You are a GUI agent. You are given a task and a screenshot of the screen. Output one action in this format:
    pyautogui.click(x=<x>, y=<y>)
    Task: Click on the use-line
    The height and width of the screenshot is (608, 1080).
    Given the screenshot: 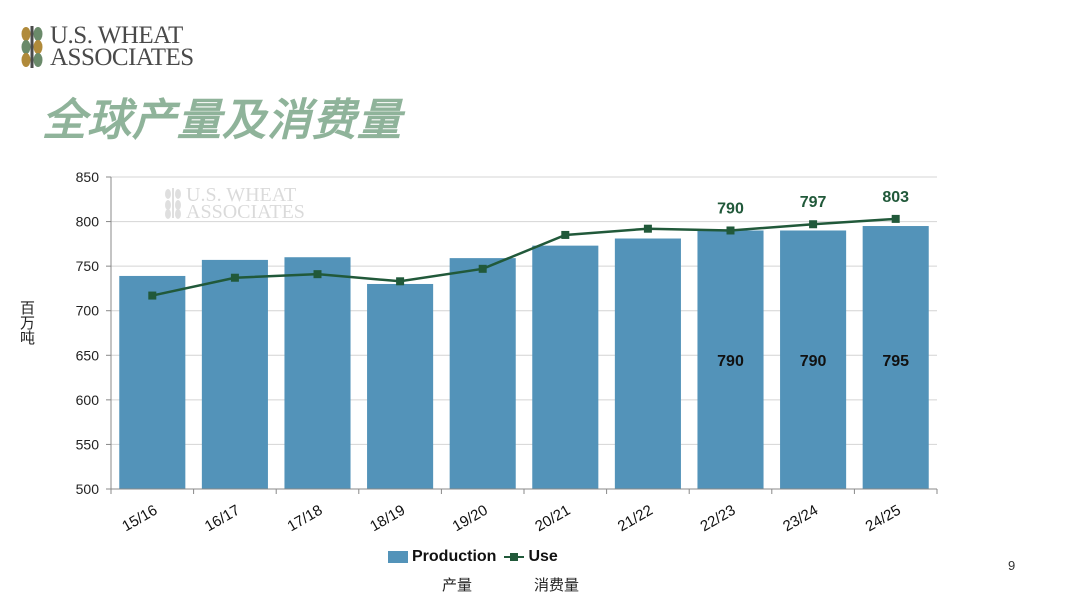 What is the action you would take?
    pyautogui.click(x=524, y=257)
    